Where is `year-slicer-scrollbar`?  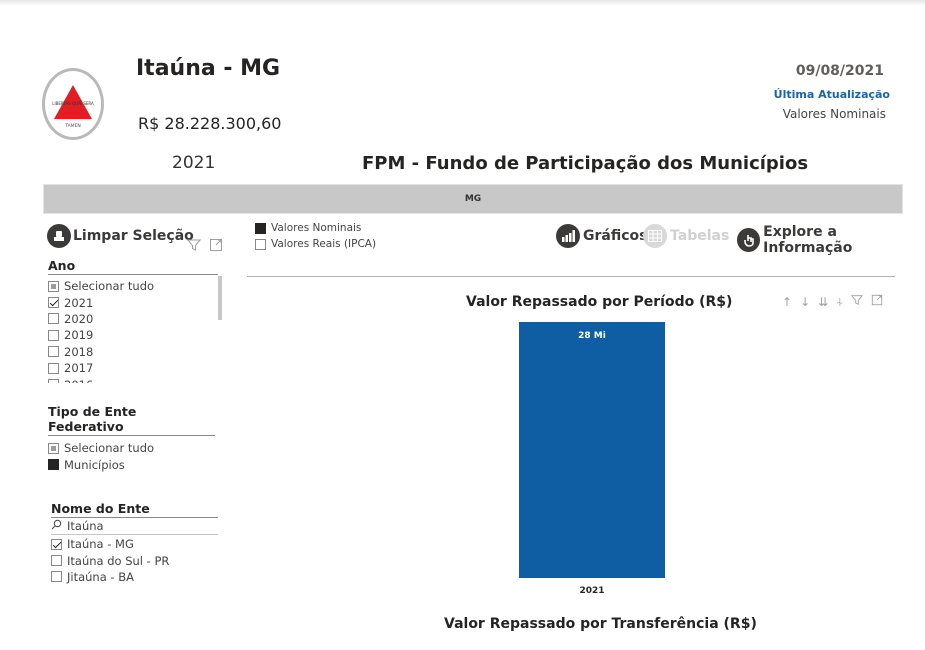 year-slicer-scrollbar is located at coordinates (220, 298).